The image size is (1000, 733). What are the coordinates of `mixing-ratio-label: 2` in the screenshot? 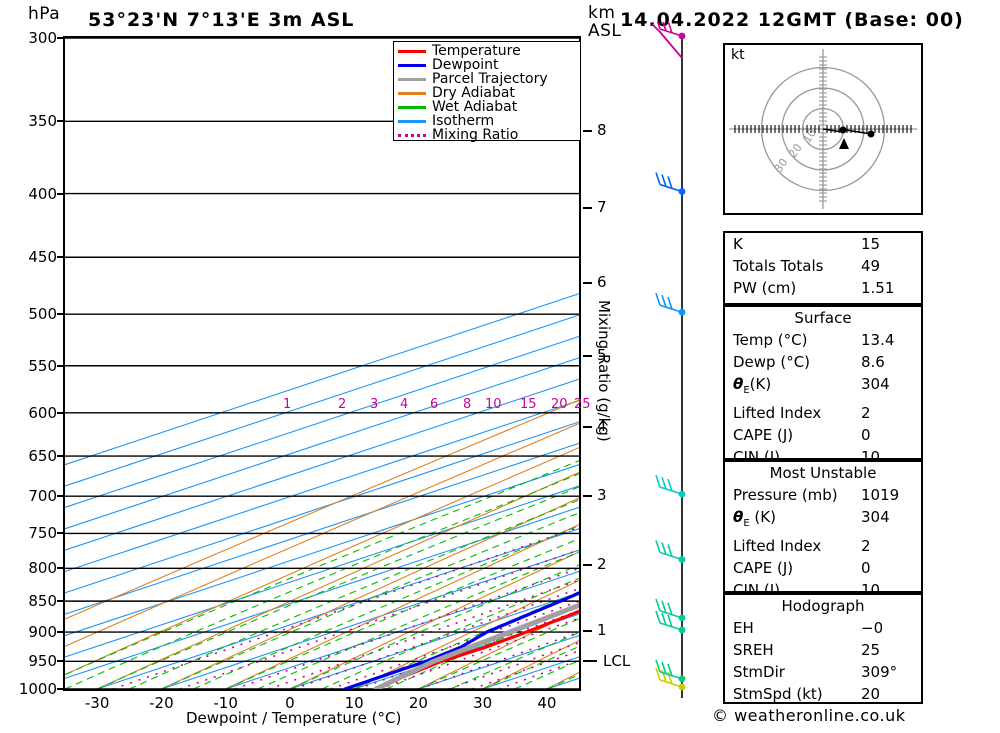 It's located at (342, 404).